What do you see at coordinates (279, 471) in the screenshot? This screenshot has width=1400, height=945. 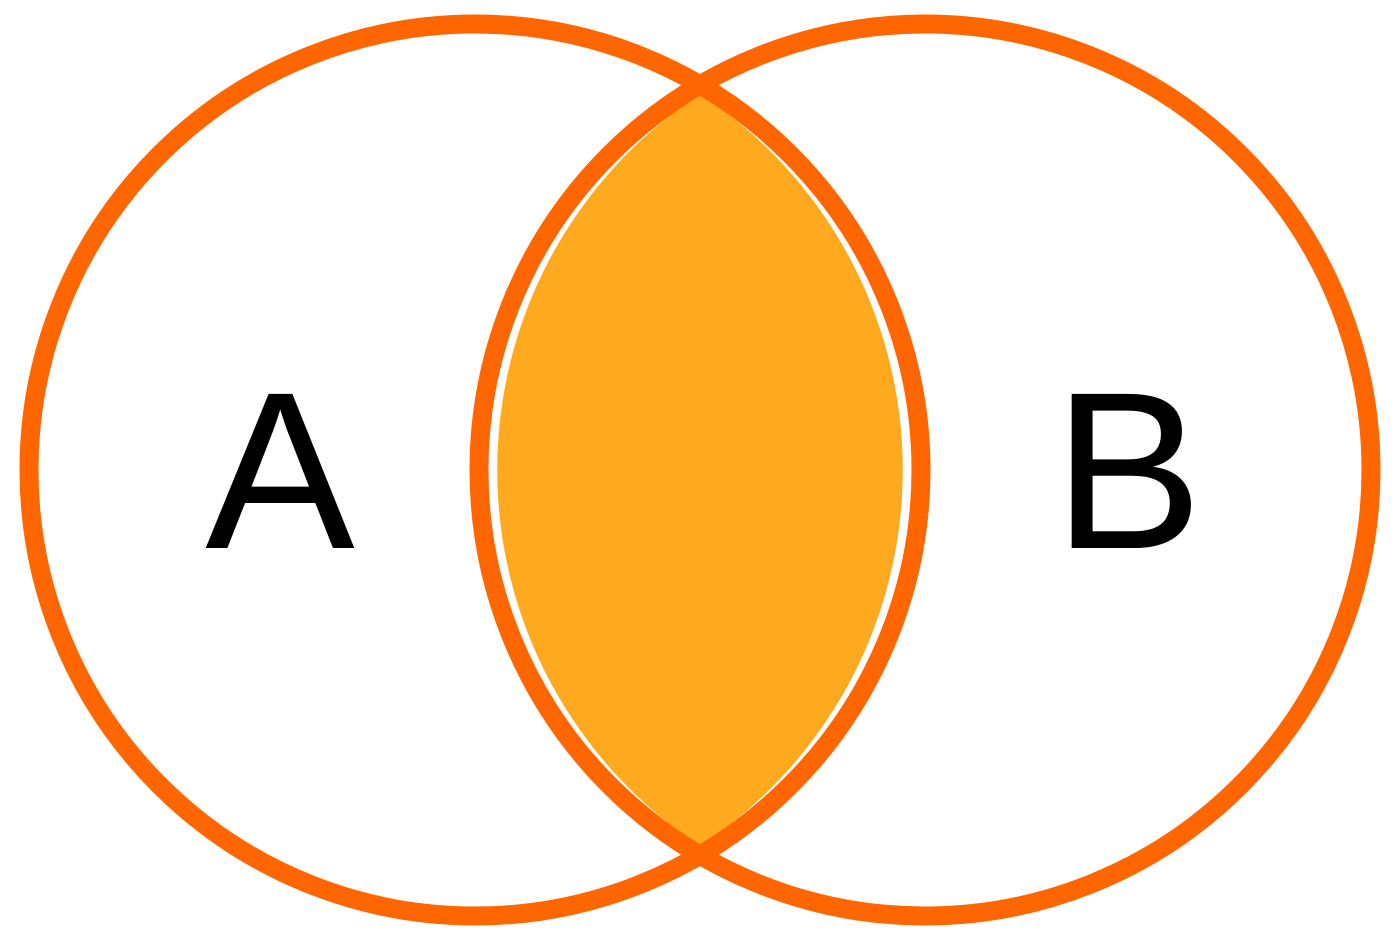 I see `set-a-label: A` at bounding box center [279, 471].